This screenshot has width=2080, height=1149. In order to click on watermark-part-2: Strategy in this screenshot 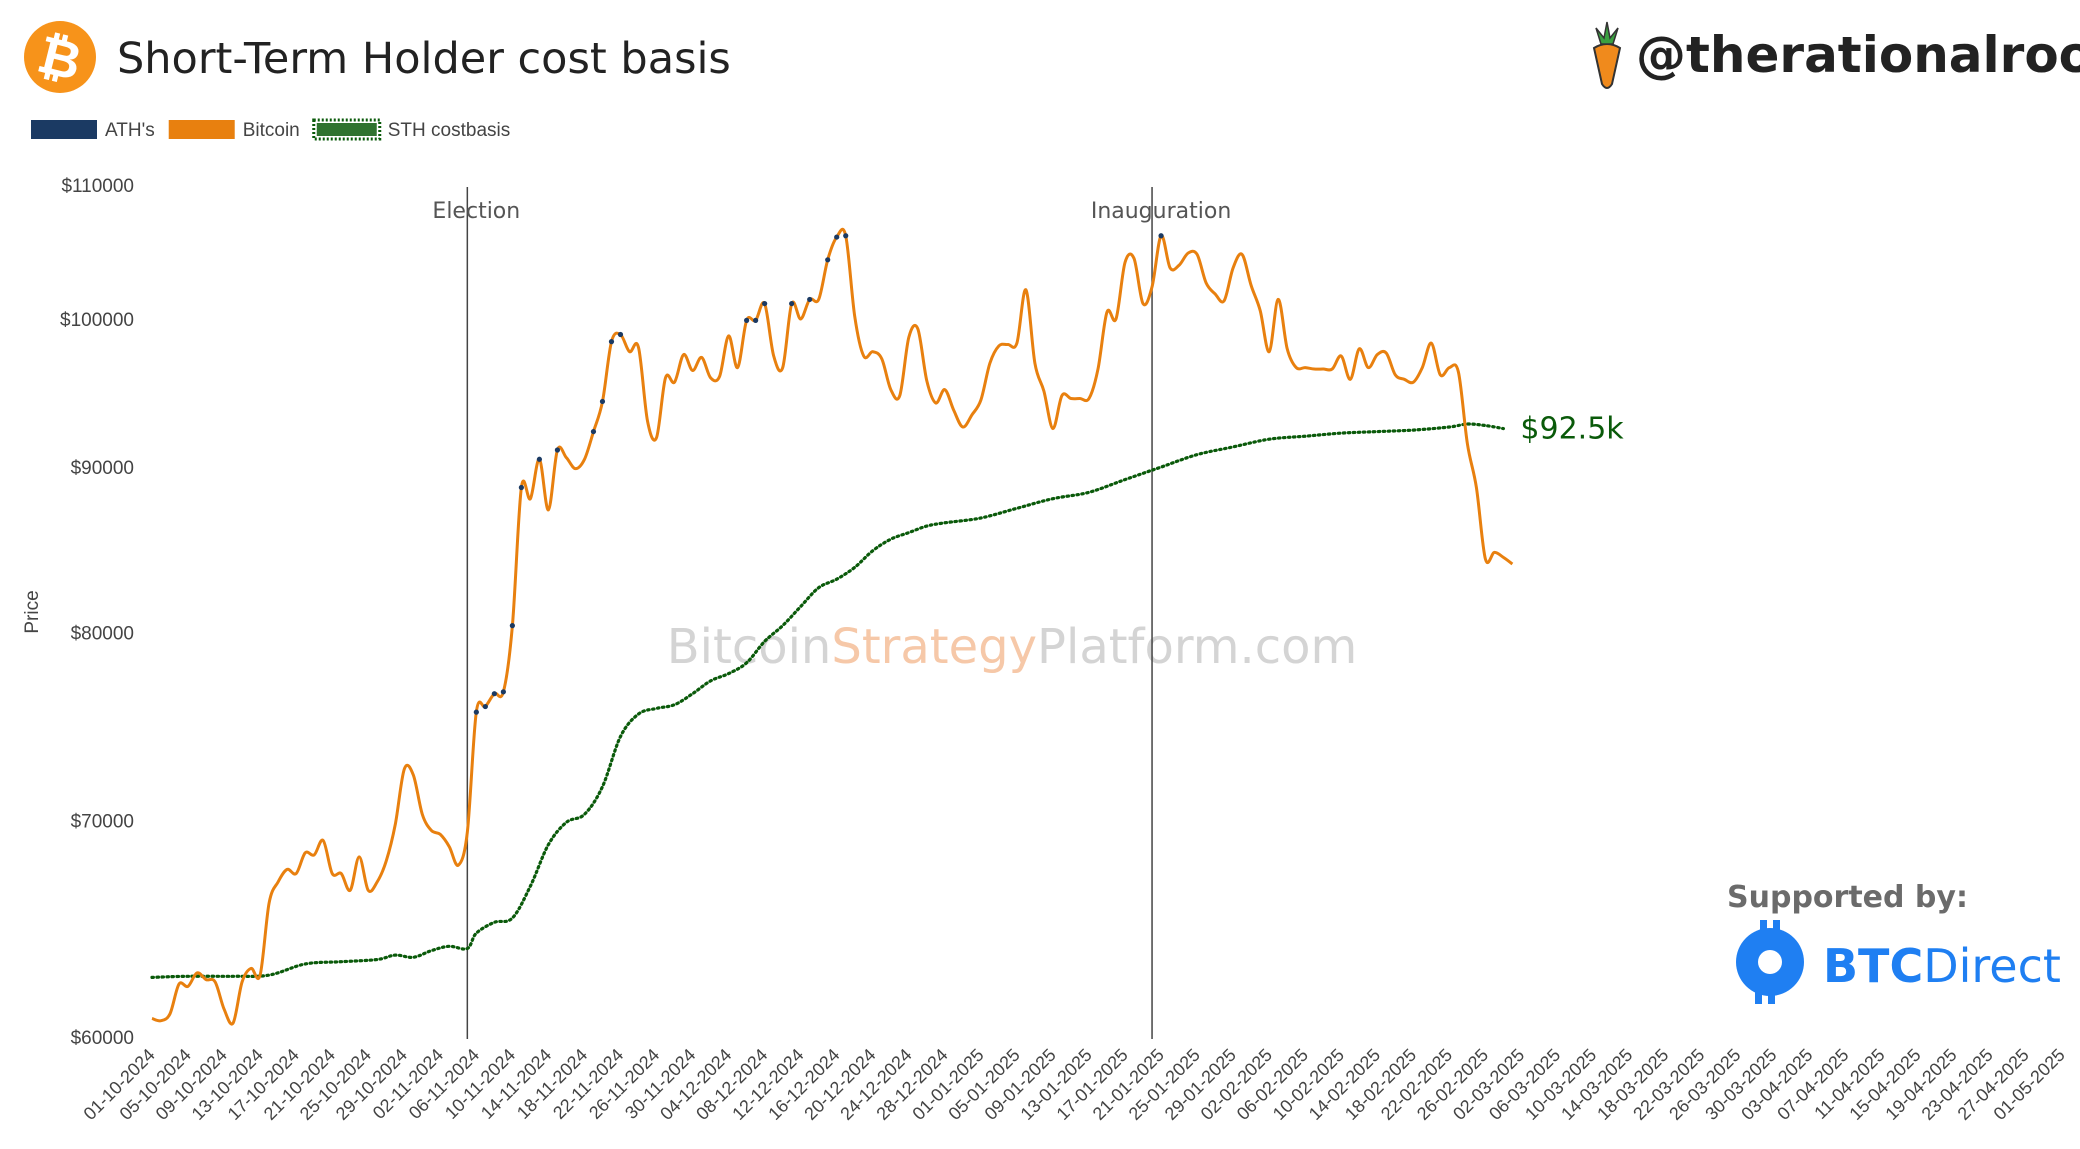, I will do `click(934, 647)`.